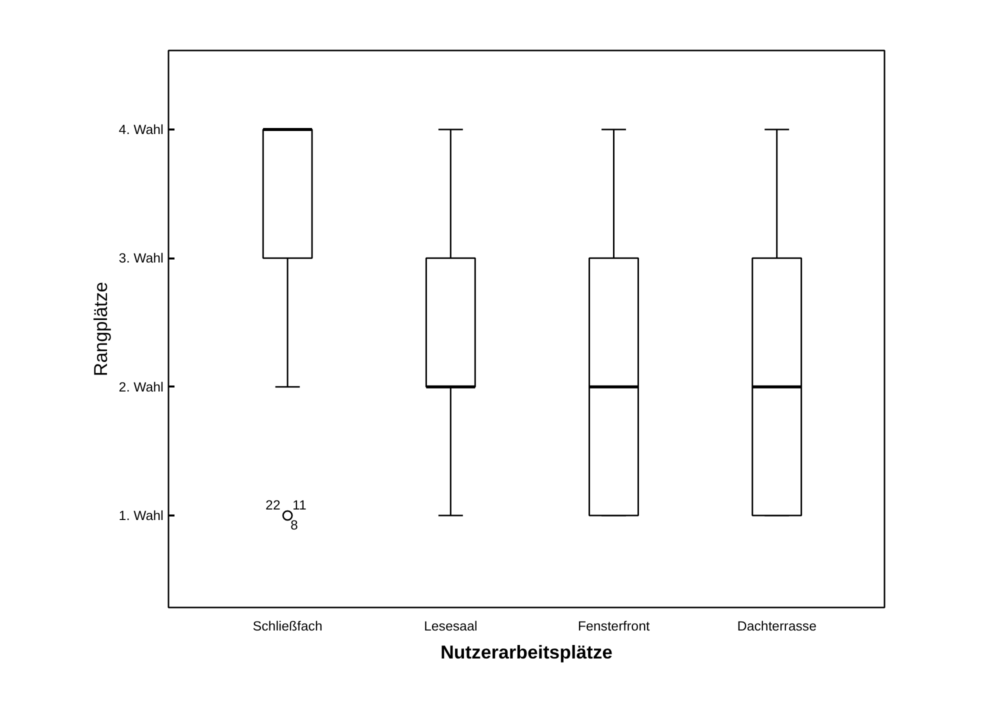 The height and width of the screenshot is (707, 1000). What do you see at coordinates (100, 329) in the screenshot?
I see `y-axis-title: Rangplätze` at bounding box center [100, 329].